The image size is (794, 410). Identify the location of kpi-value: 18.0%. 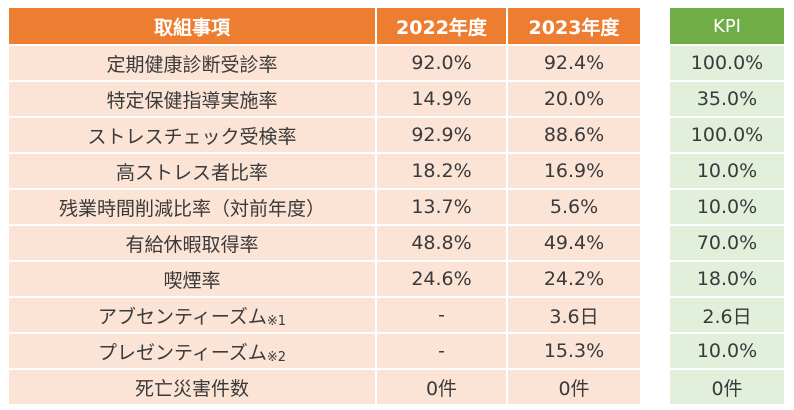
(727, 279).